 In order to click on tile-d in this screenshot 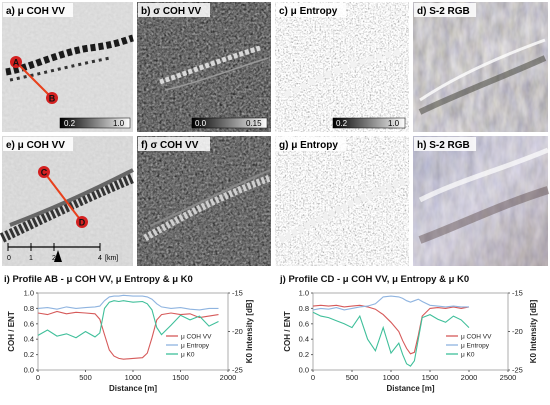, I will do `click(480, 67)`.